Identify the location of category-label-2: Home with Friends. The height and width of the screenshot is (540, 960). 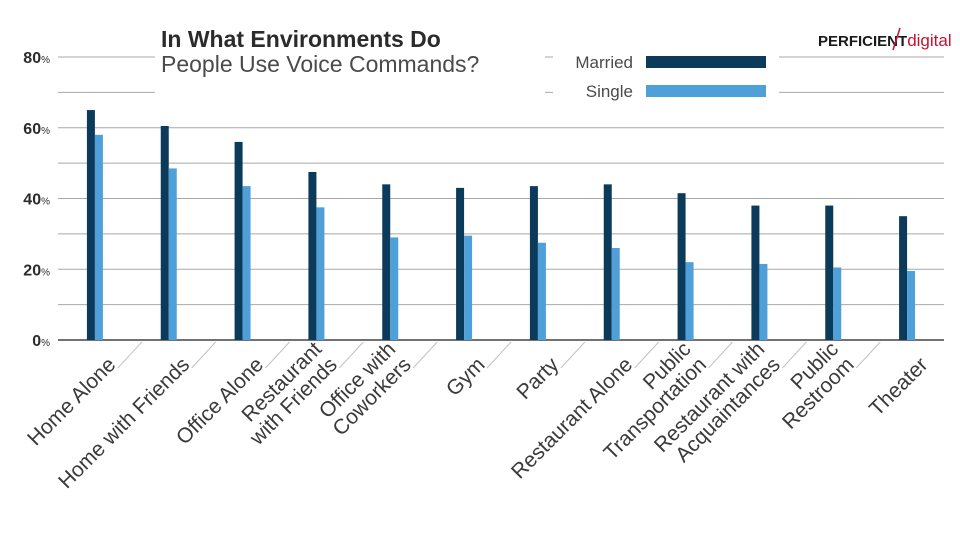
(124, 423).